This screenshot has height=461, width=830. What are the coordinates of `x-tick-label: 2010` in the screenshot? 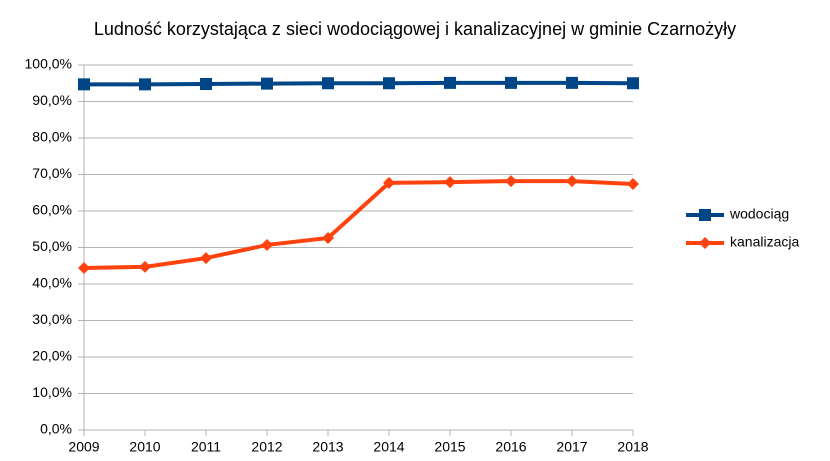 It's located at (144, 447).